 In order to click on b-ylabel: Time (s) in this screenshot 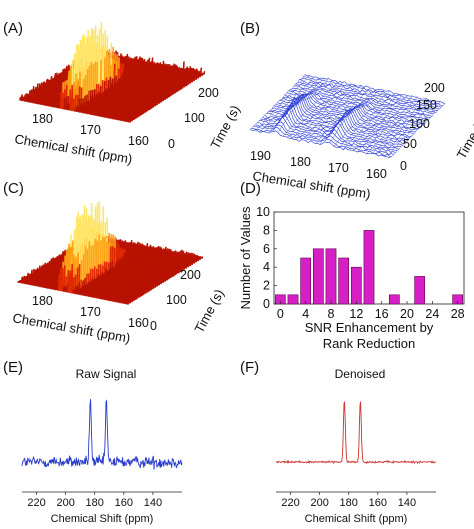, I will do `click(464, 137)`.